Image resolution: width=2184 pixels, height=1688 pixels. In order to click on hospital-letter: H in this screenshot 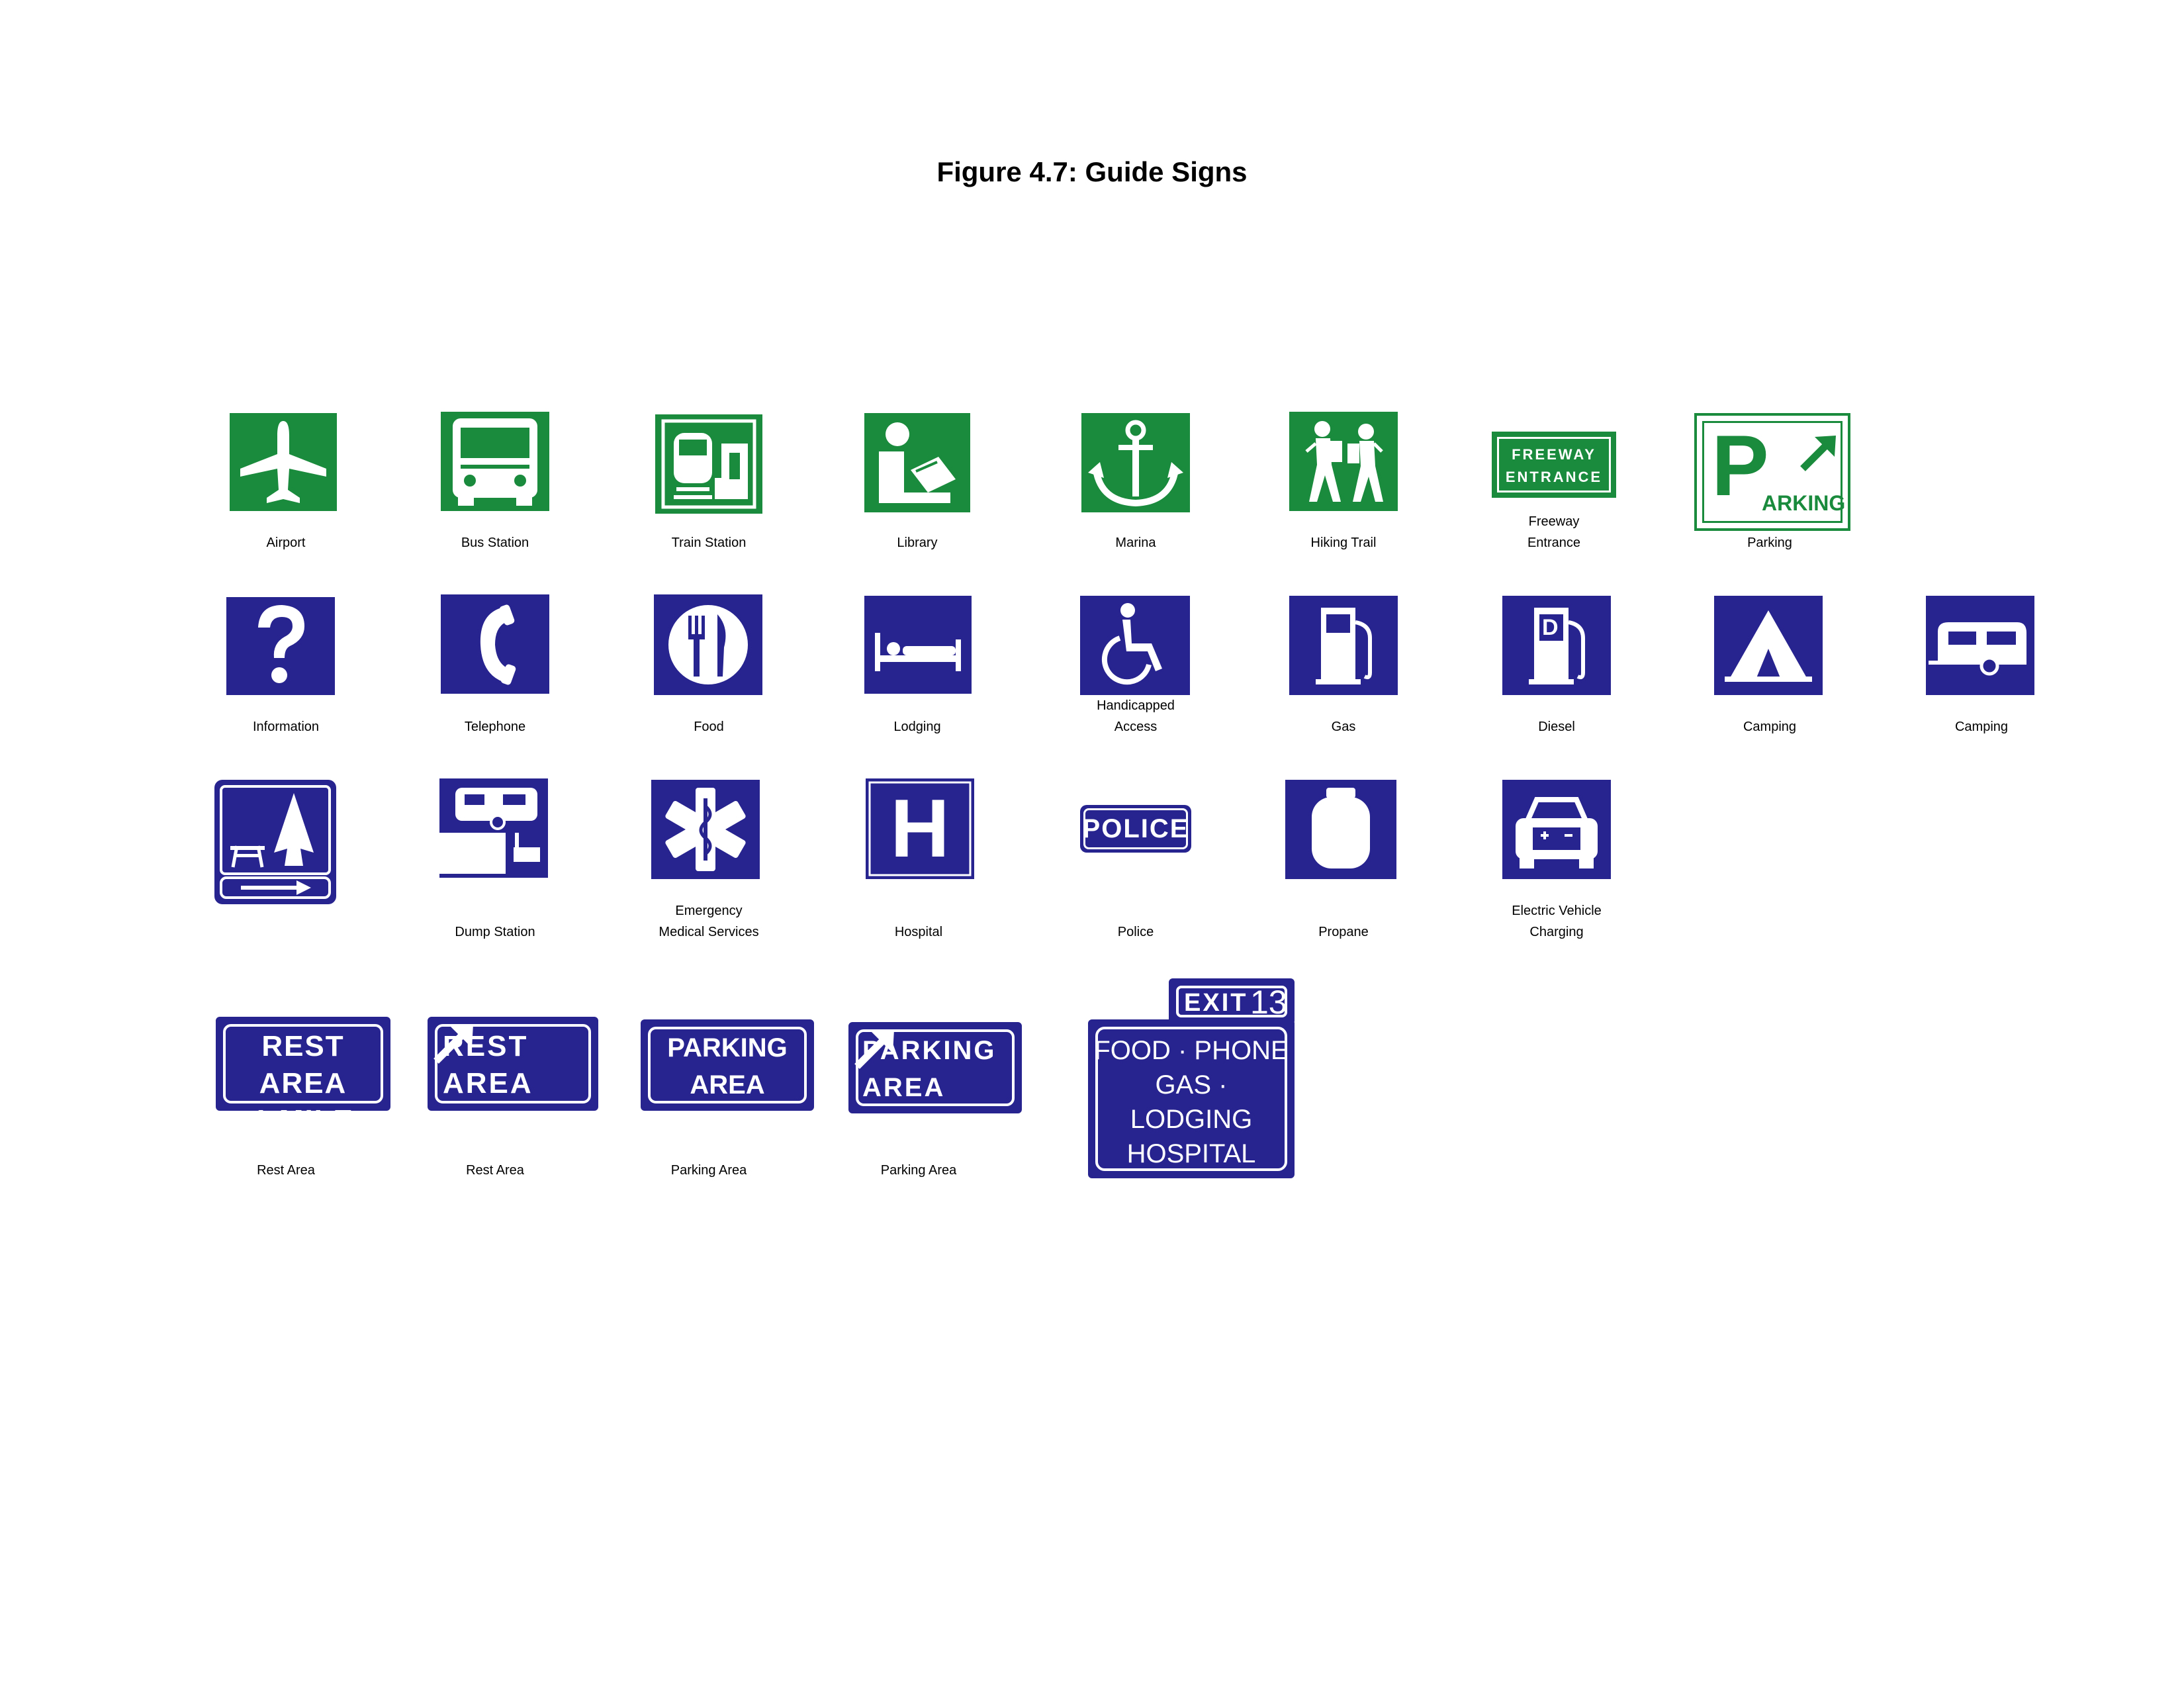, I will do `click(920, 828)`.